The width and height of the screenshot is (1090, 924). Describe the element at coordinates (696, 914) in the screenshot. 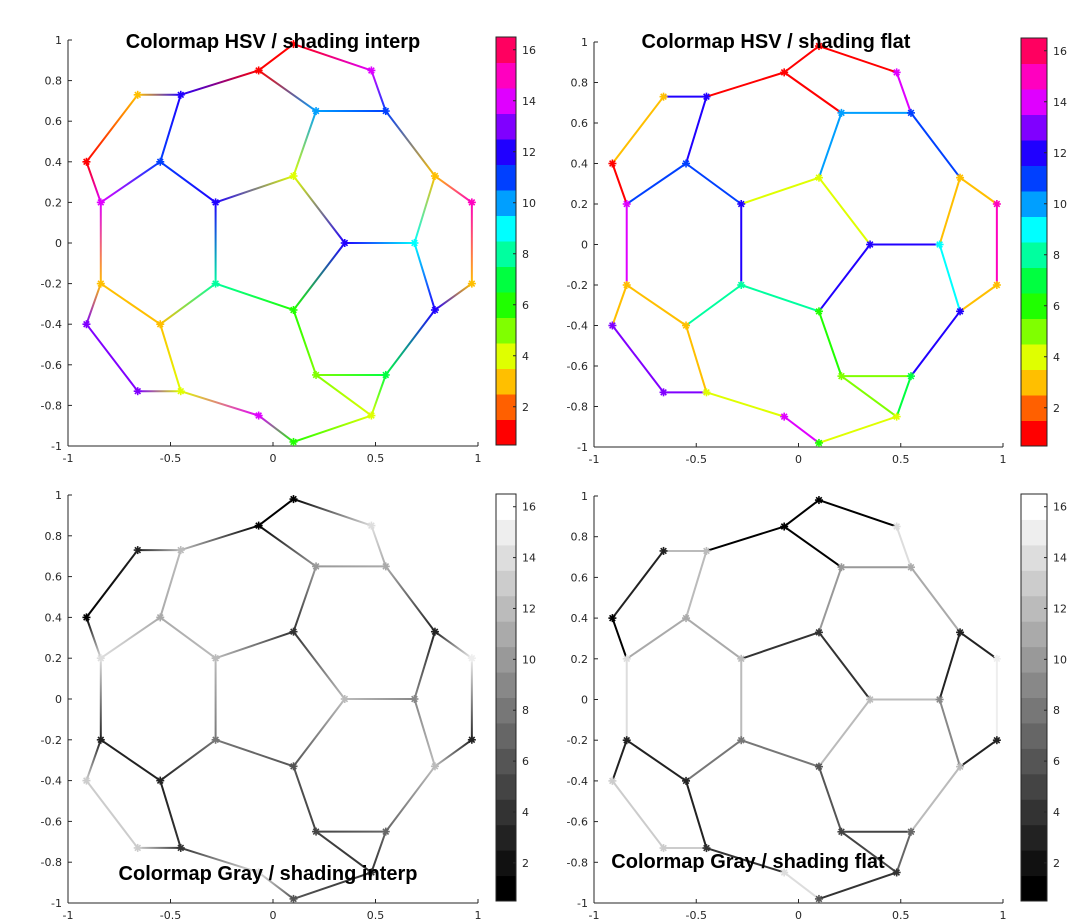

I see `x-tick-label: -0.5` at that location.